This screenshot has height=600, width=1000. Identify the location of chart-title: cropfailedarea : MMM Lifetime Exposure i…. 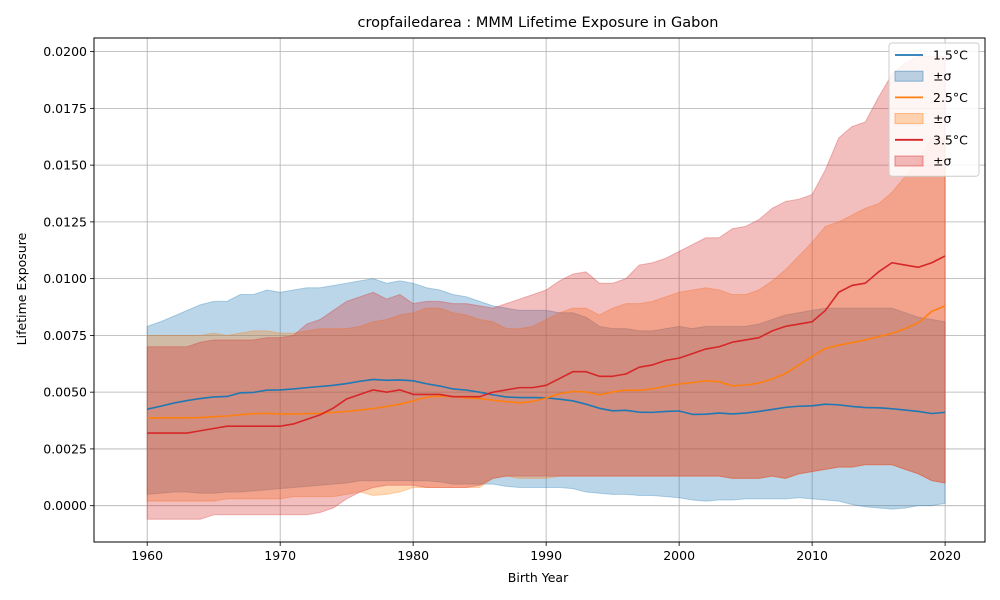
(538, 23).